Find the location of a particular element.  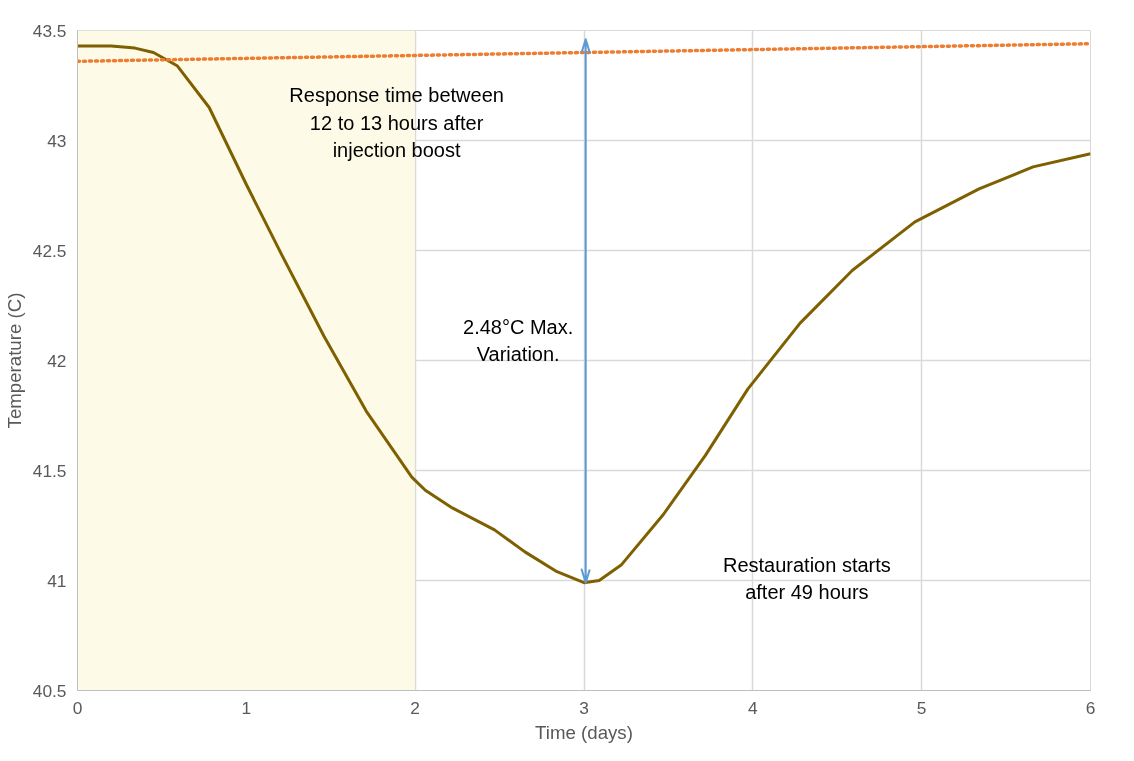

y-tick-label: 42 is located at coordinates (57, 360).